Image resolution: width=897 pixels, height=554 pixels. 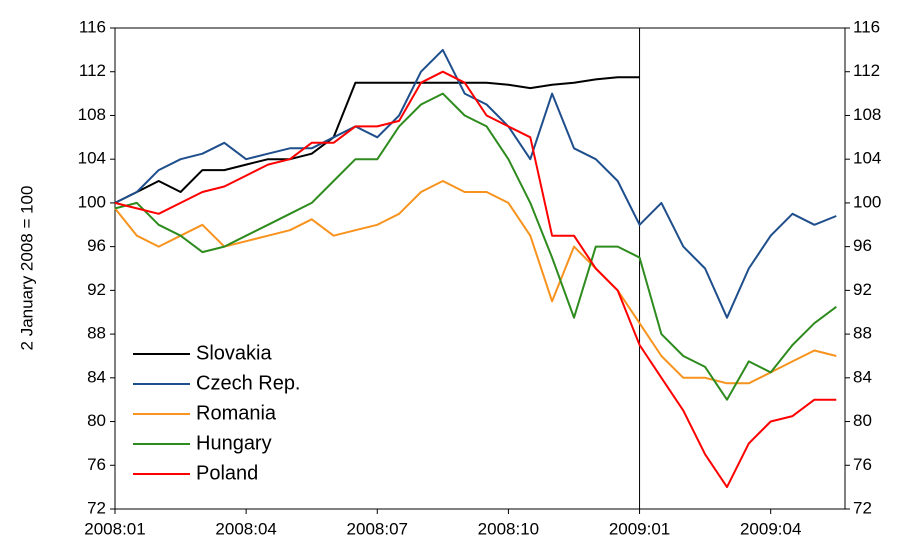 What do you see at coordinates (245, 528) in the screenshot?
I see `x-tick-label: 2008:04` at bounding box center [245, 528].